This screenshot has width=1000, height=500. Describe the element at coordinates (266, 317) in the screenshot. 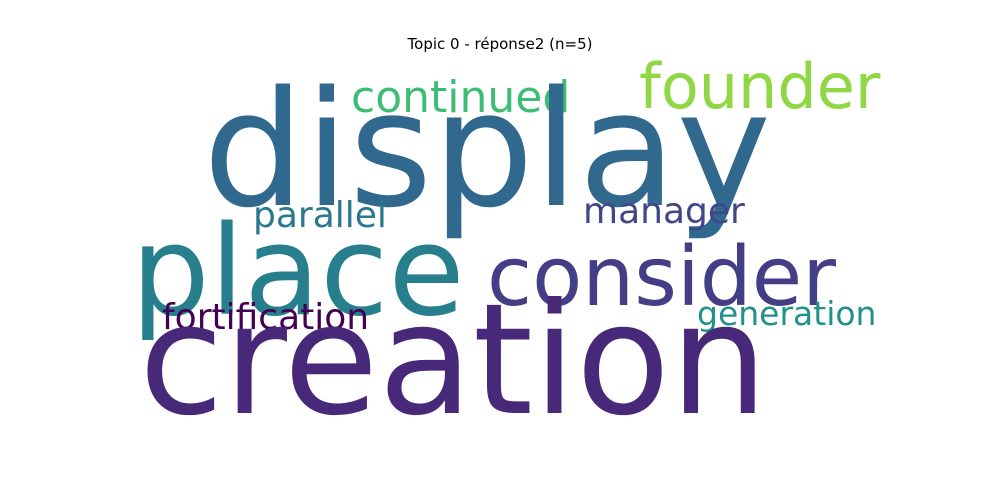

I see `word-fortification: fortification` at that location.